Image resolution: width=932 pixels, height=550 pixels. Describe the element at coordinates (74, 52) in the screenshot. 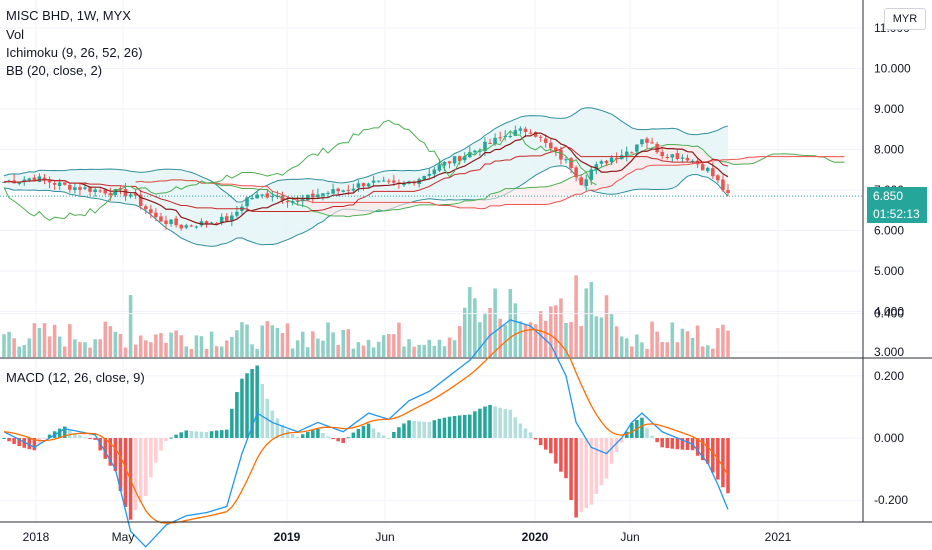

I see `ichimoku-indicator-label: Ichimoku (9, 26, 52, 26)` at that location.